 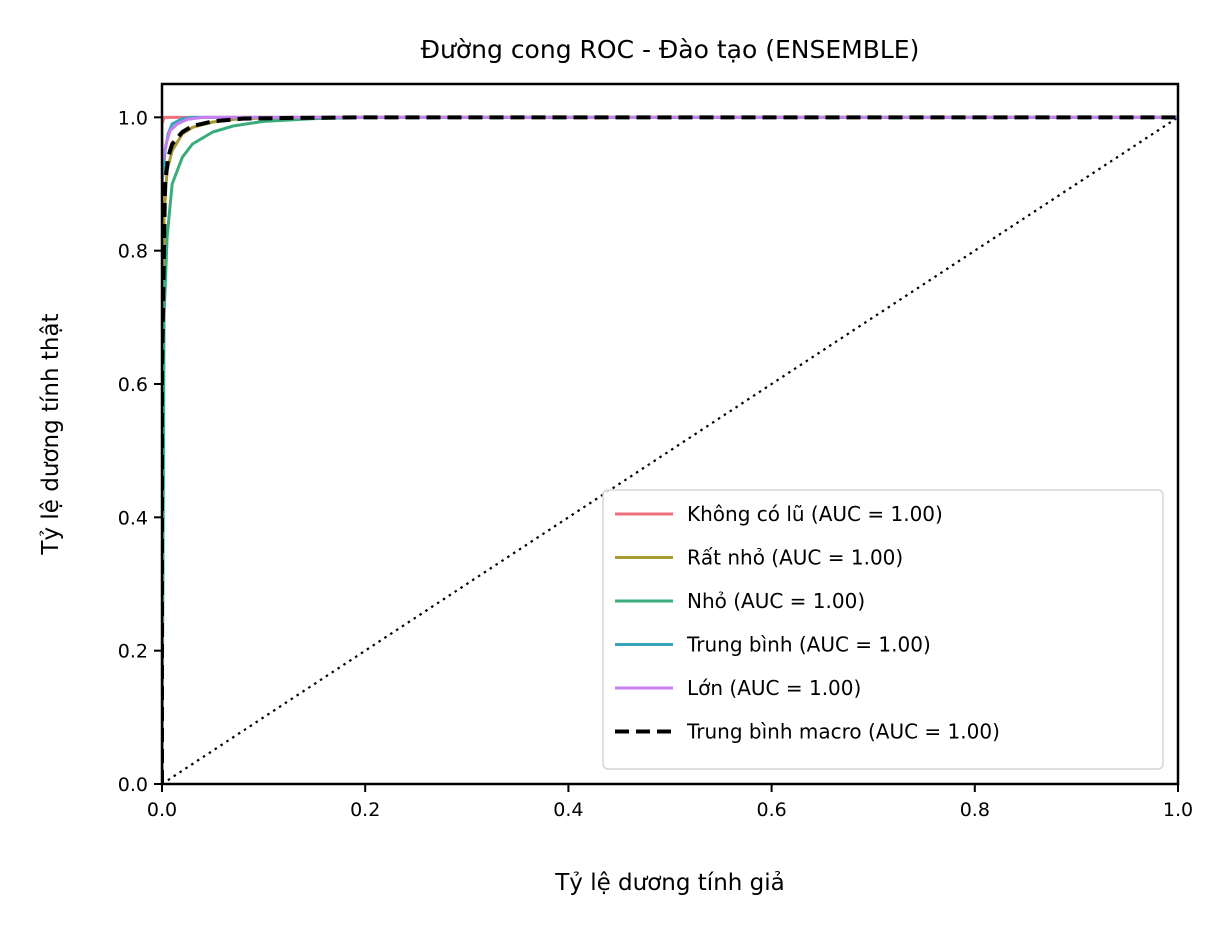 I want to click on legend-label-4: Trung bình (AUC = 1.00), so click(x=808, y=645).